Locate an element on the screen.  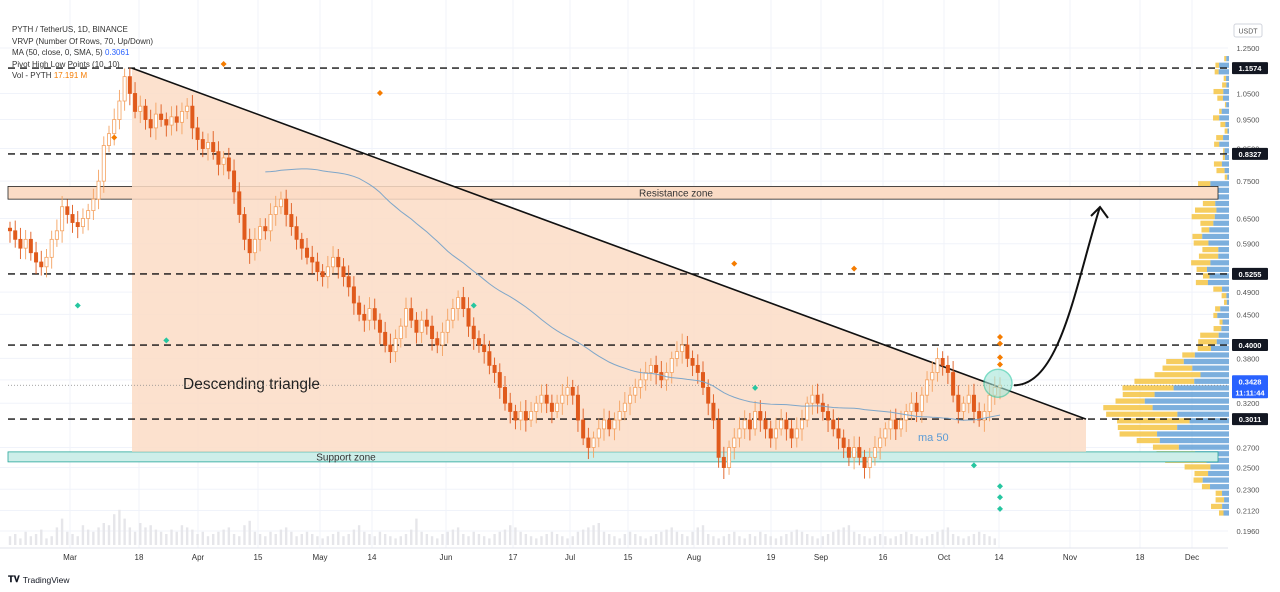
price-tick-label: 0.2120 is located at coordinates (1248, 511).